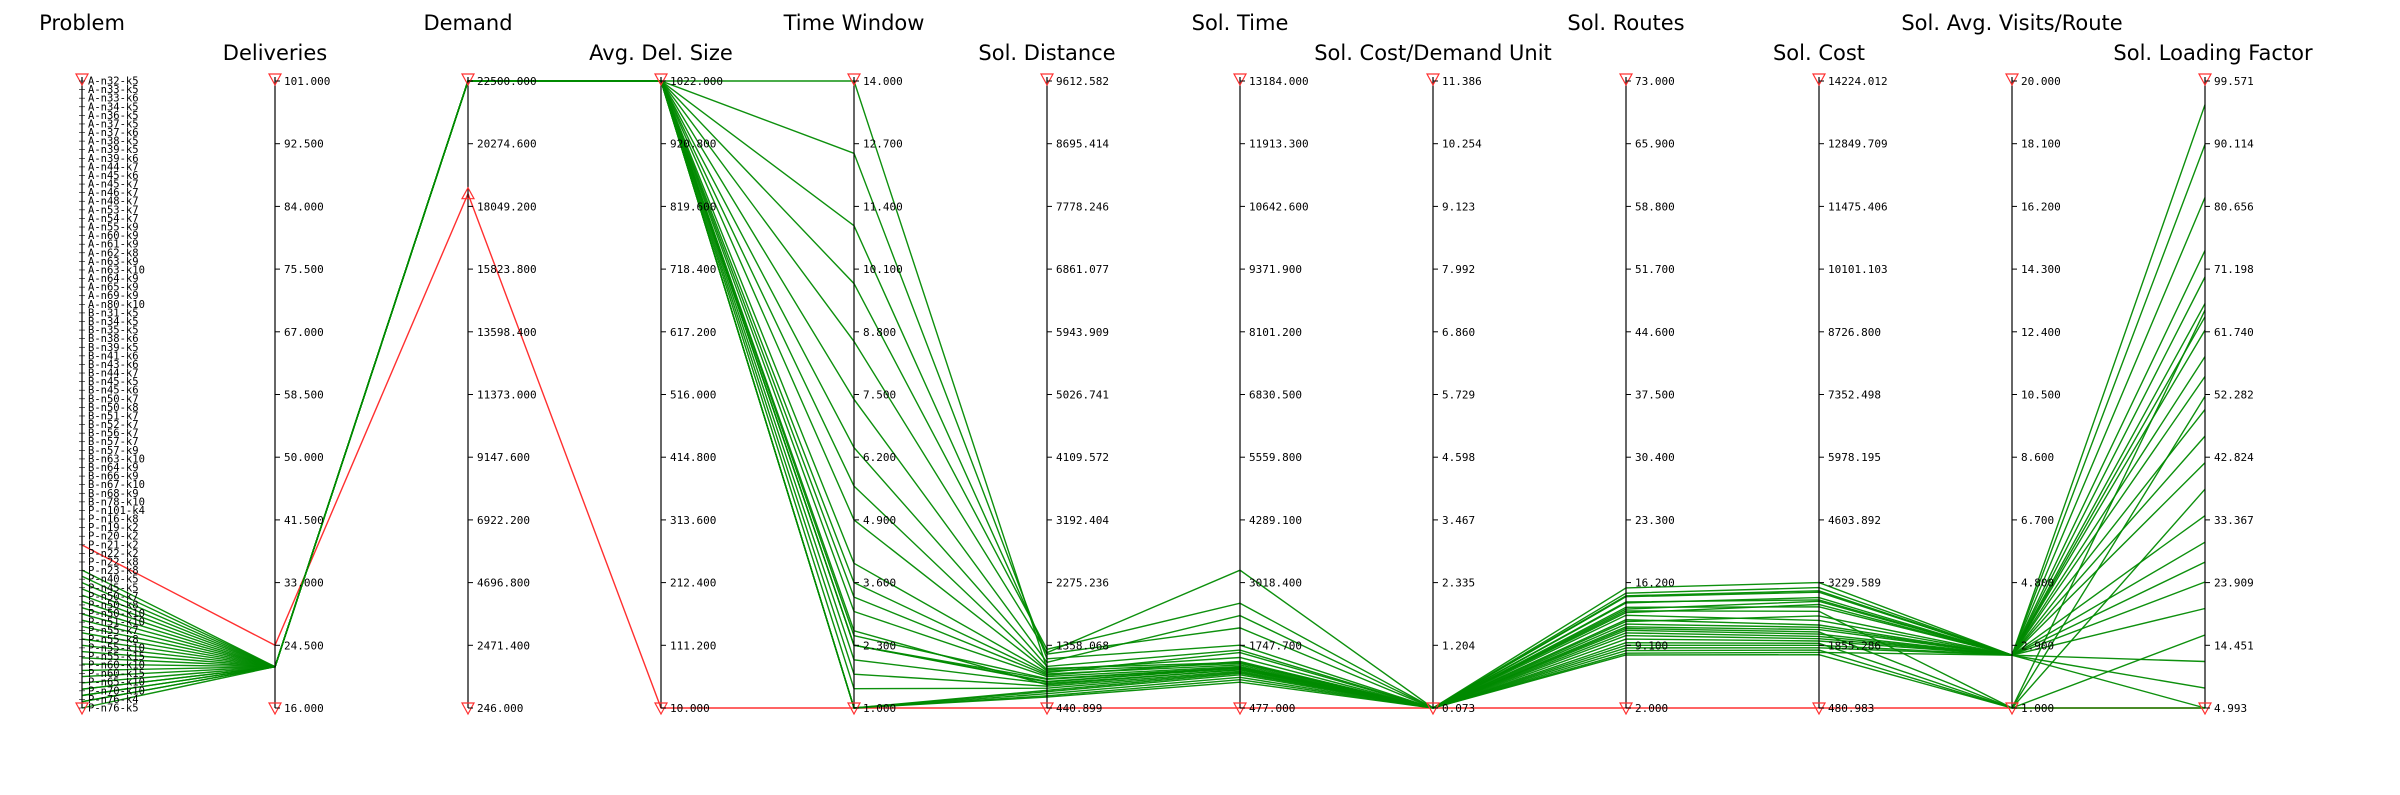 This screenshot has height=795, width=2400. What do you see at coordinates (113, 262) in the screenshot?
I see `problem-label-21: A-n63-k9` at bounding box center [113, 262].